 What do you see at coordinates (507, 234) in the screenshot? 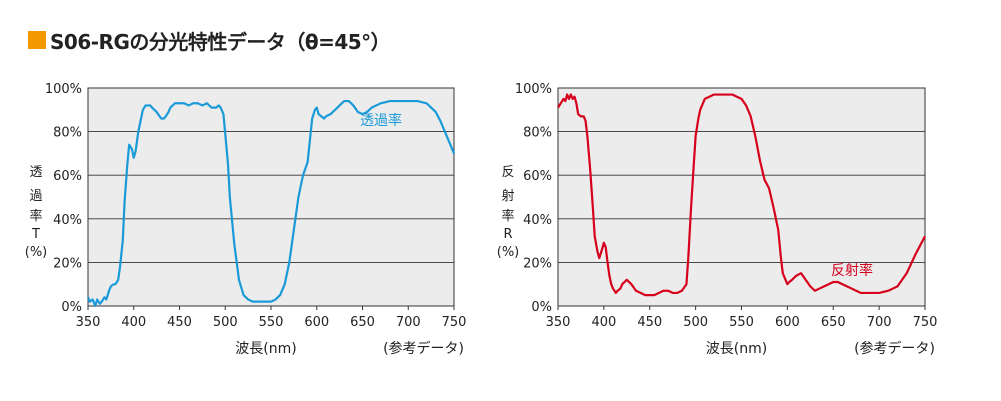
I see `y-axis-label-char: R` at bounding box center [507, 234].